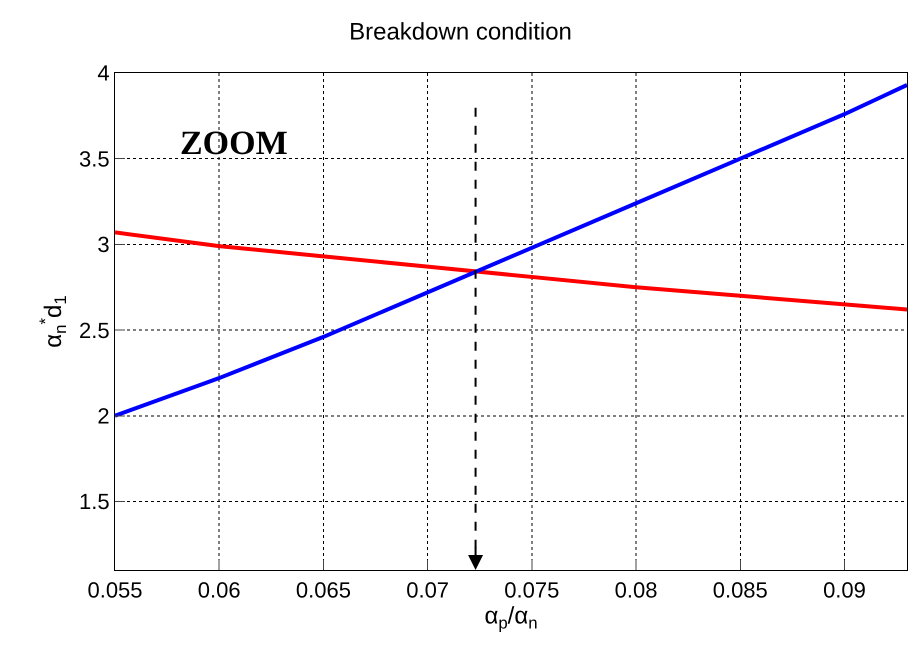 Image resolution: width=921 pixels, height=645 pixels. Describe the element at coordinates (460, 32) in the screenshot. I see `chart-title: Breakdown condition` at that location.